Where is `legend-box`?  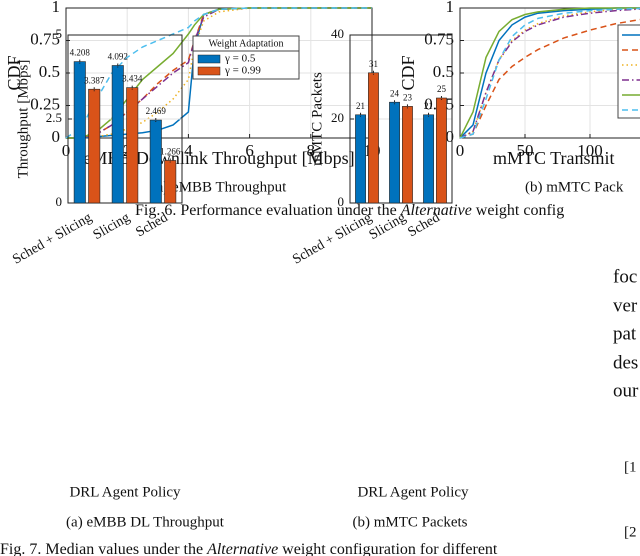
legend-box is located at coordinates (628, 71).